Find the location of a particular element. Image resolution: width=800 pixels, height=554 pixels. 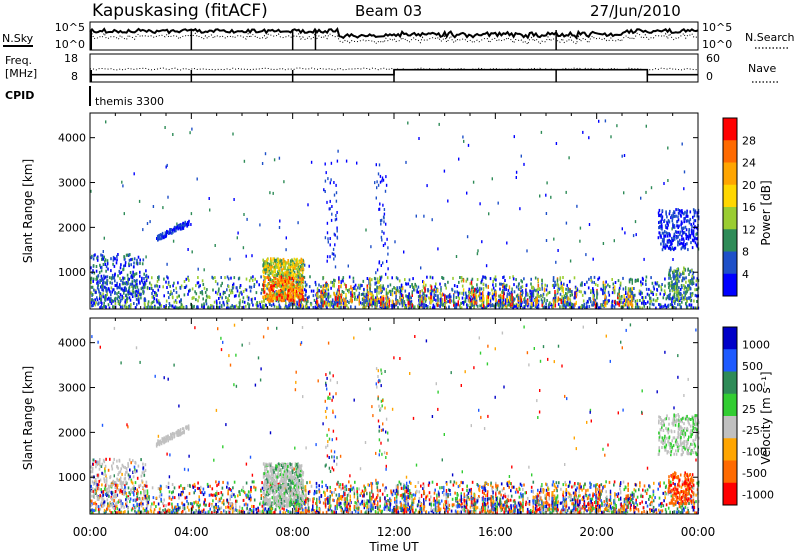

nsky-frame is located at coordinates (394, 36).